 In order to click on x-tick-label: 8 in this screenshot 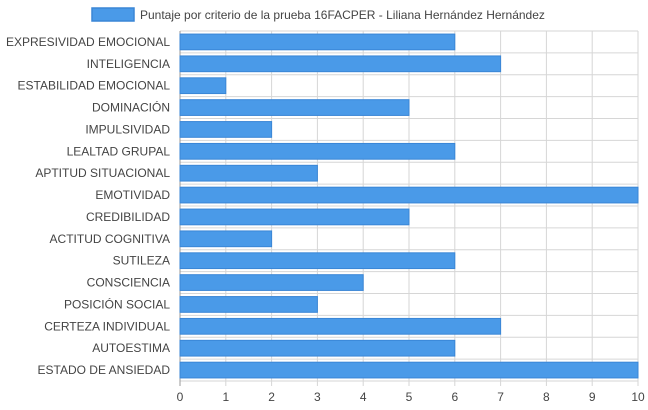, I will do `click(546, 397)`.